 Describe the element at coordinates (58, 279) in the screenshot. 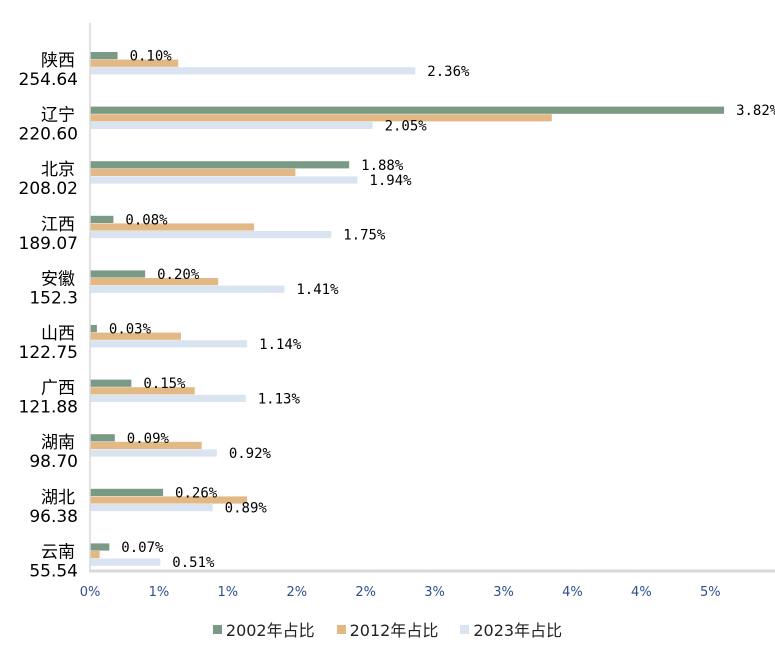

I see `category-name-4: 安徽` at that location.